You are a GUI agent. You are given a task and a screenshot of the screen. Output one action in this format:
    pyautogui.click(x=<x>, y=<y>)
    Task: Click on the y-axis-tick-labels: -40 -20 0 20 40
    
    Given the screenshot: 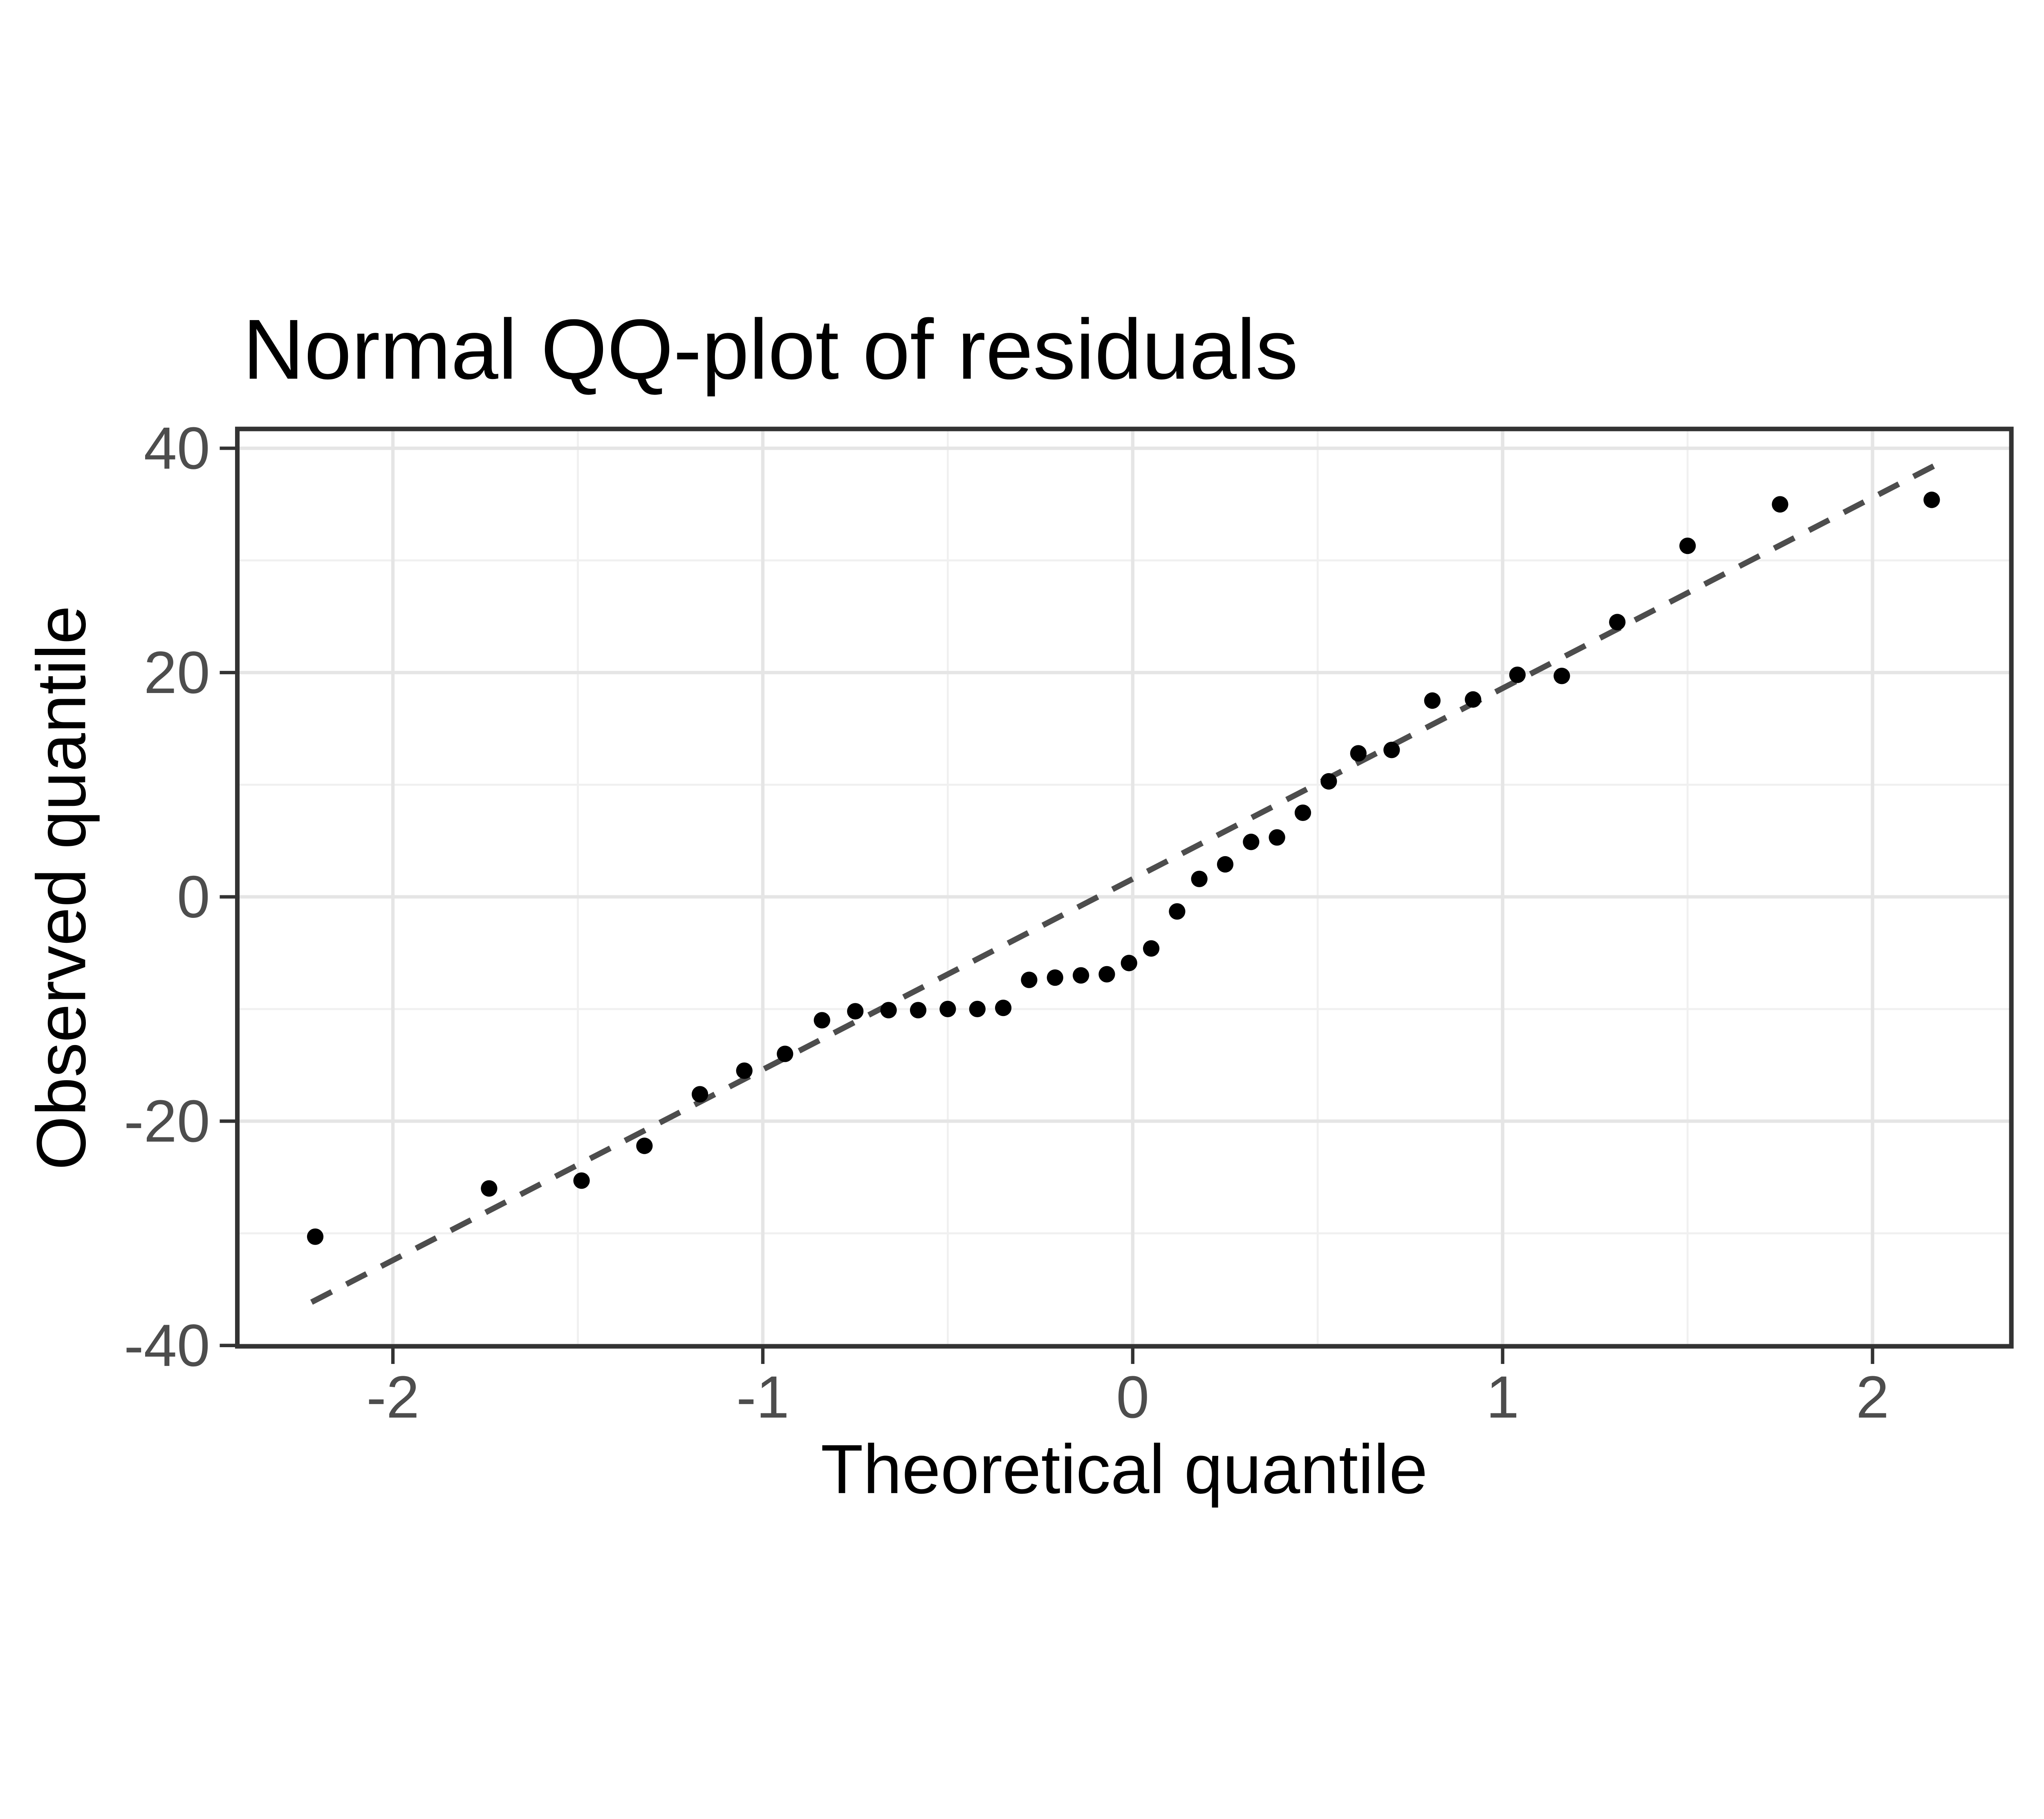 What is the action you would take?
    pyautogui.click(x=167, y=896)
    